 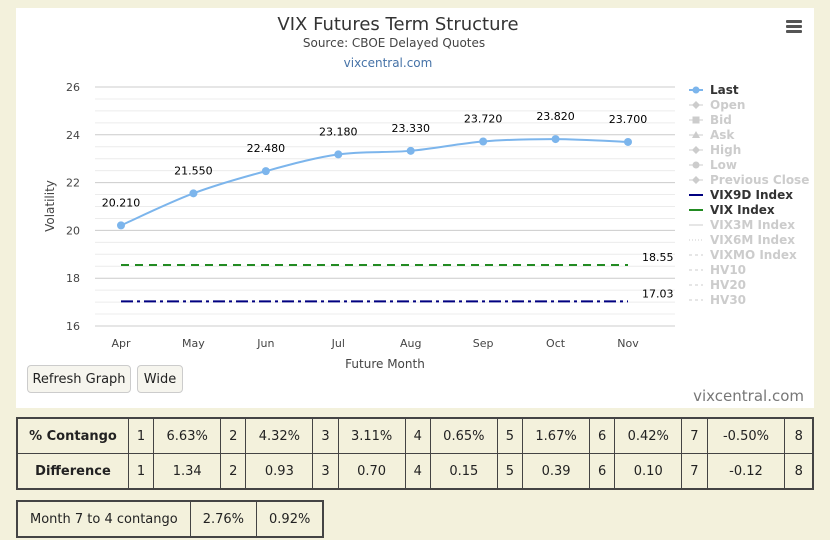 I want to click on last-data-label: 23.700, so click(x=628, y=119).